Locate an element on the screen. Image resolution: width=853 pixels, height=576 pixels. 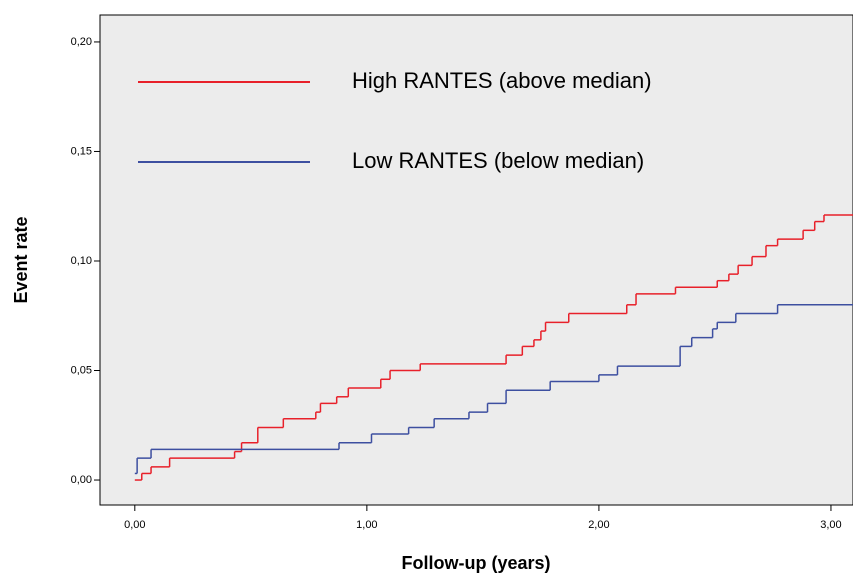
x-tick-label: 1,00 is located at coordinates (366, 525).